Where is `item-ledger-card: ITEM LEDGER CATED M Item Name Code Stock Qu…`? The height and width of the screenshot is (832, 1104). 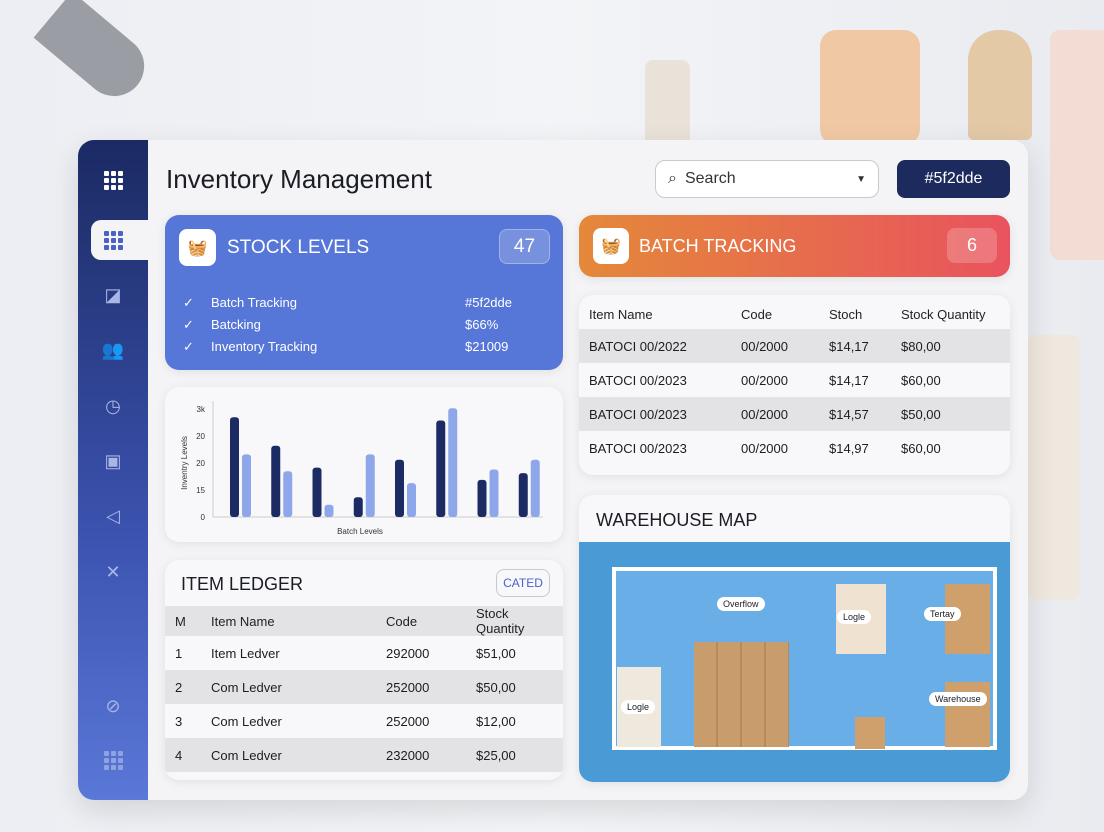 item-ledger-card: ITEM LEDGER CATED M Item Name Code Stock Qu… is located at coordinates (364, 670).